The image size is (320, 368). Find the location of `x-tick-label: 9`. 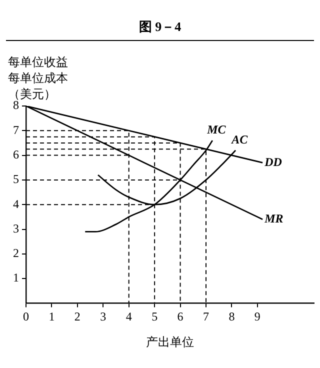

x-tick-label: 9 is located at coordinates (257, 317).